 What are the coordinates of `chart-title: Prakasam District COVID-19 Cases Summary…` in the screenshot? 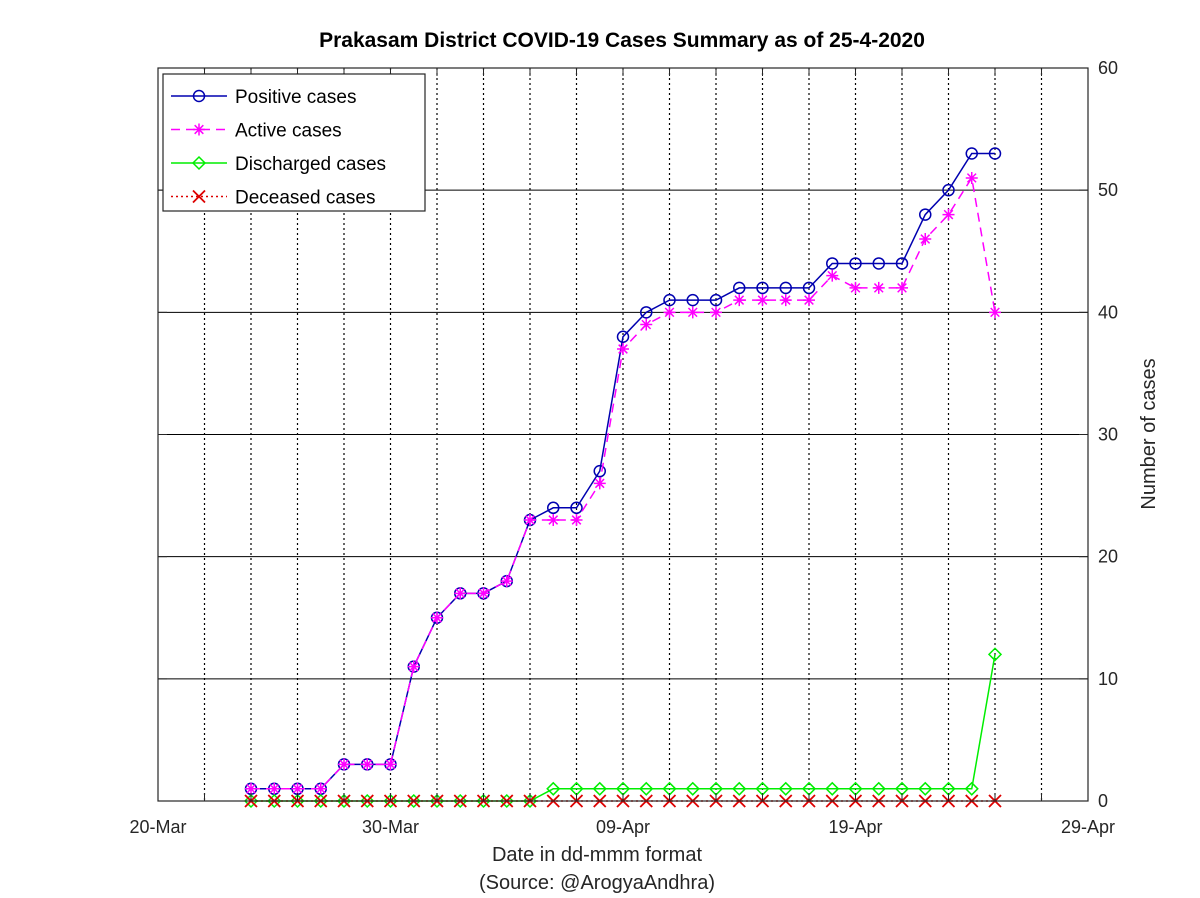 It's located at (622, 40).